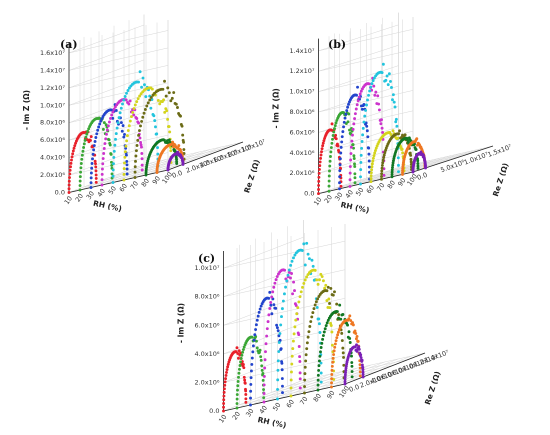  I want to click on imz-tick-label: 1.0x10⁷, so click(301, 92).